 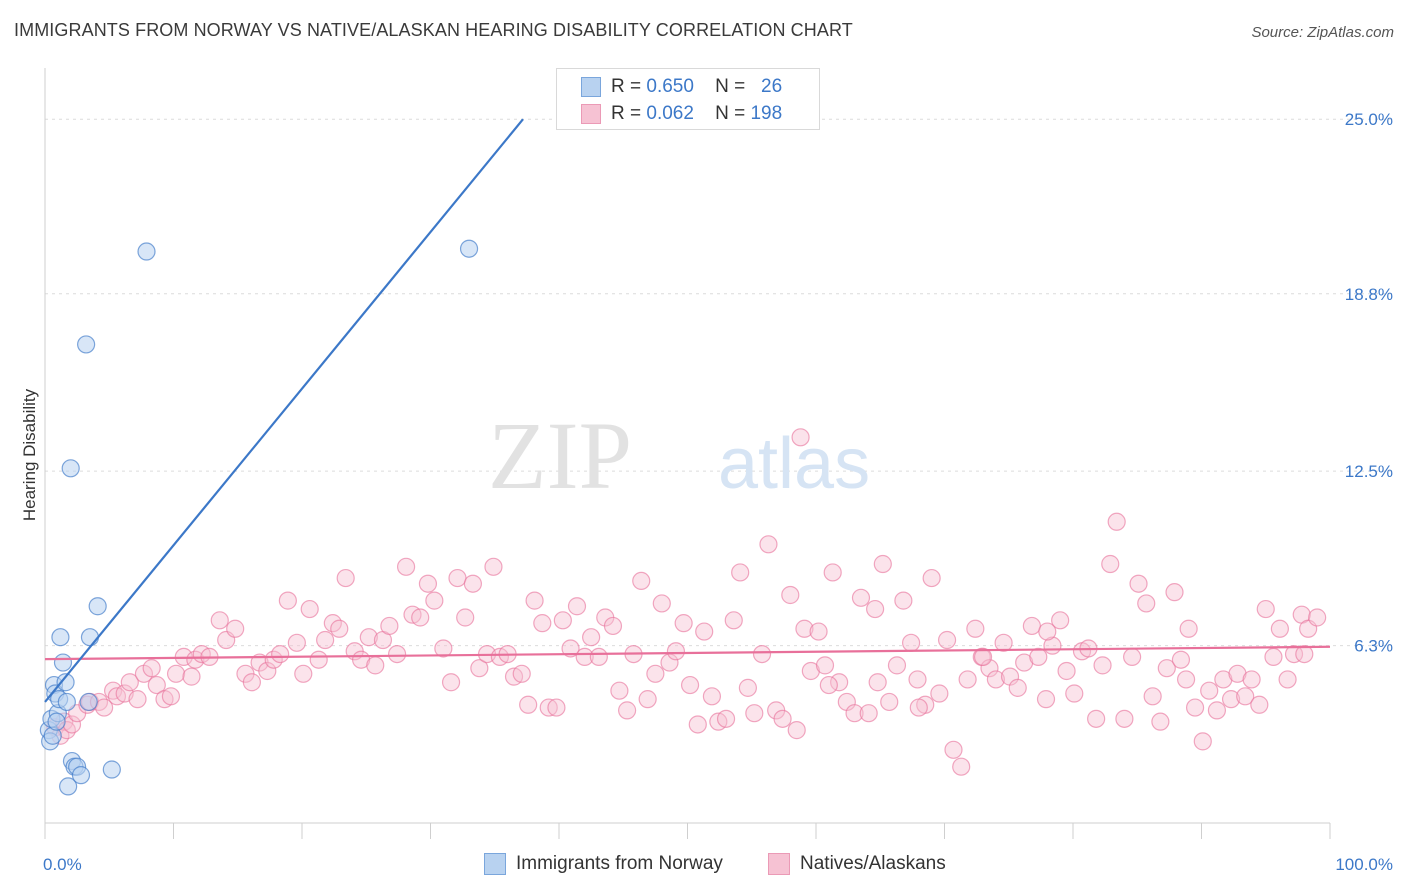 What do you see at coordinates (495, 864) in the screenshot?
I see `bottom-legend-swatch-norway` at bounding box center [495, 864].